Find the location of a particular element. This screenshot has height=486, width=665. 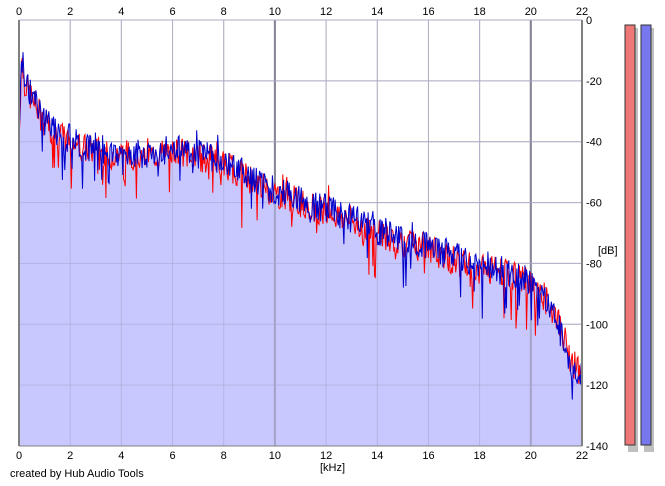

x-tick-label-bottom: 6 is located at coordinates (172, 456).